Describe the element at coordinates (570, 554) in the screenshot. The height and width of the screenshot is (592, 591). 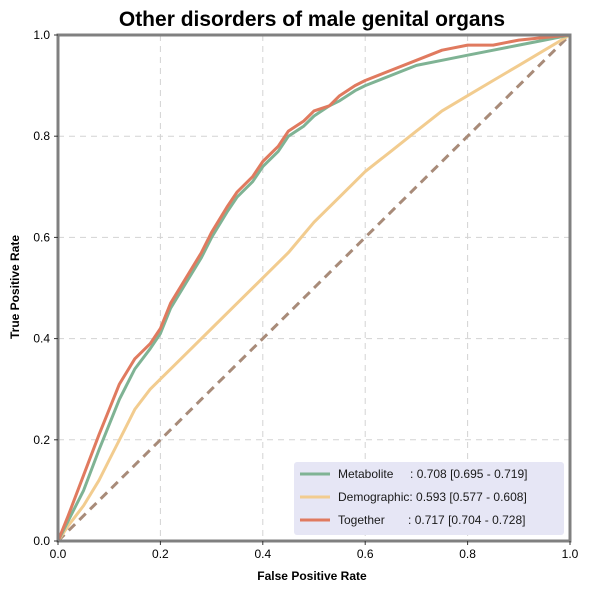
I see `x-tick-label: 1.0` at that location.